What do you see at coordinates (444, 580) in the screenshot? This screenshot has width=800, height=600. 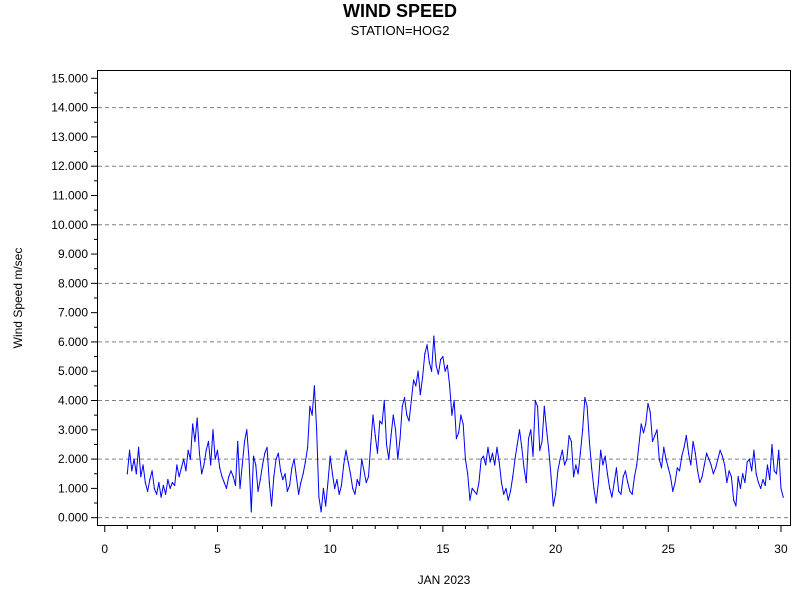 I see `x-axis-label: JAN 2023` at bounding box center [444, 580].